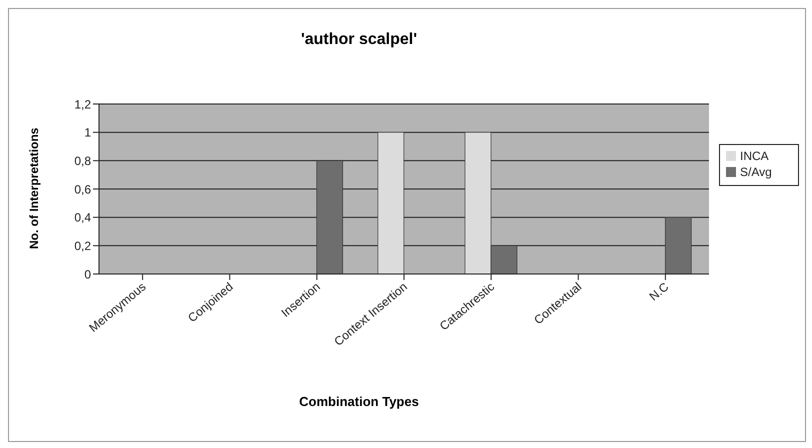 Image resolution: width=812 pixels, height=448 pixels. What do you see at coordinates (83, 104) in the screenshot?
I see `y-tick-label: 1,2` at bounding box center [83, 104].